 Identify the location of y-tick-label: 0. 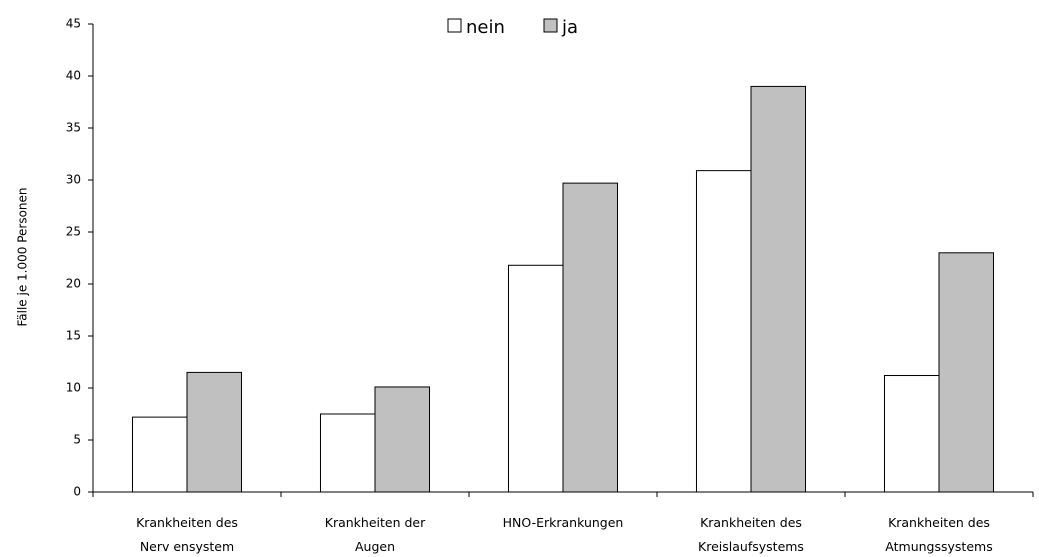
(77, 492).